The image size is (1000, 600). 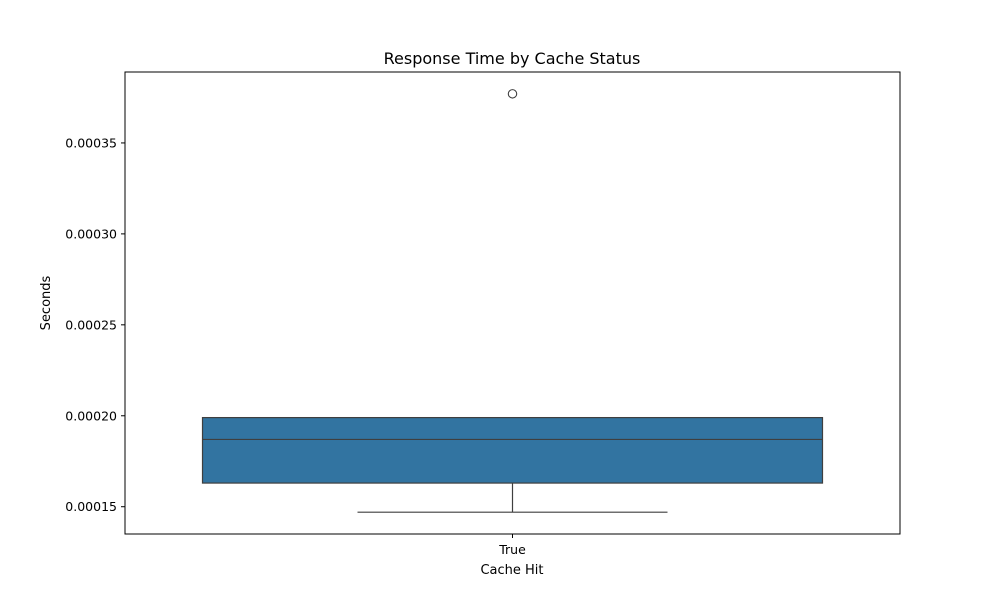 I want to click on y-tick-label: 0.00030, so click(x=91, y=233).